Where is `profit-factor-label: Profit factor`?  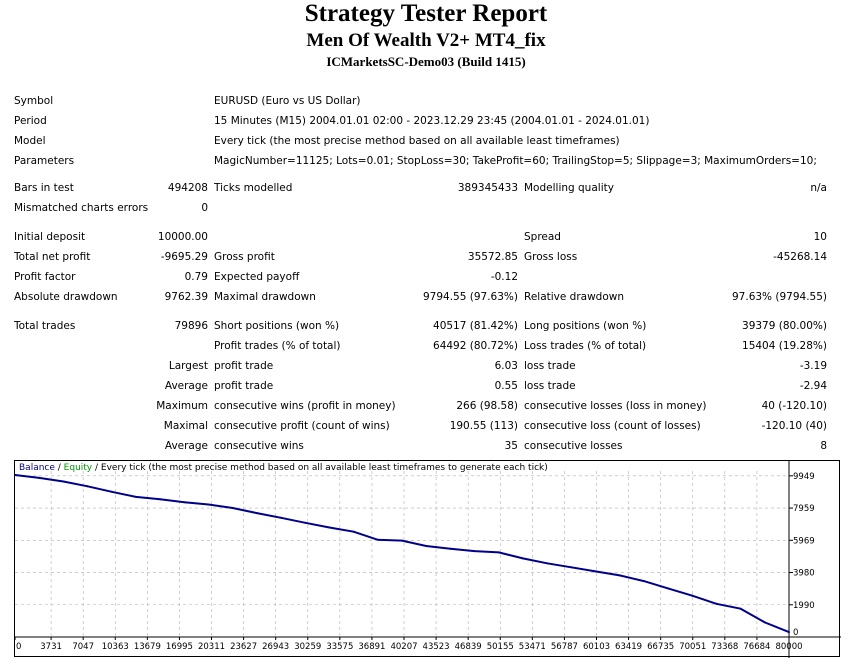
profit-factor-label: Profit factor is located at coordinates (45, 277).